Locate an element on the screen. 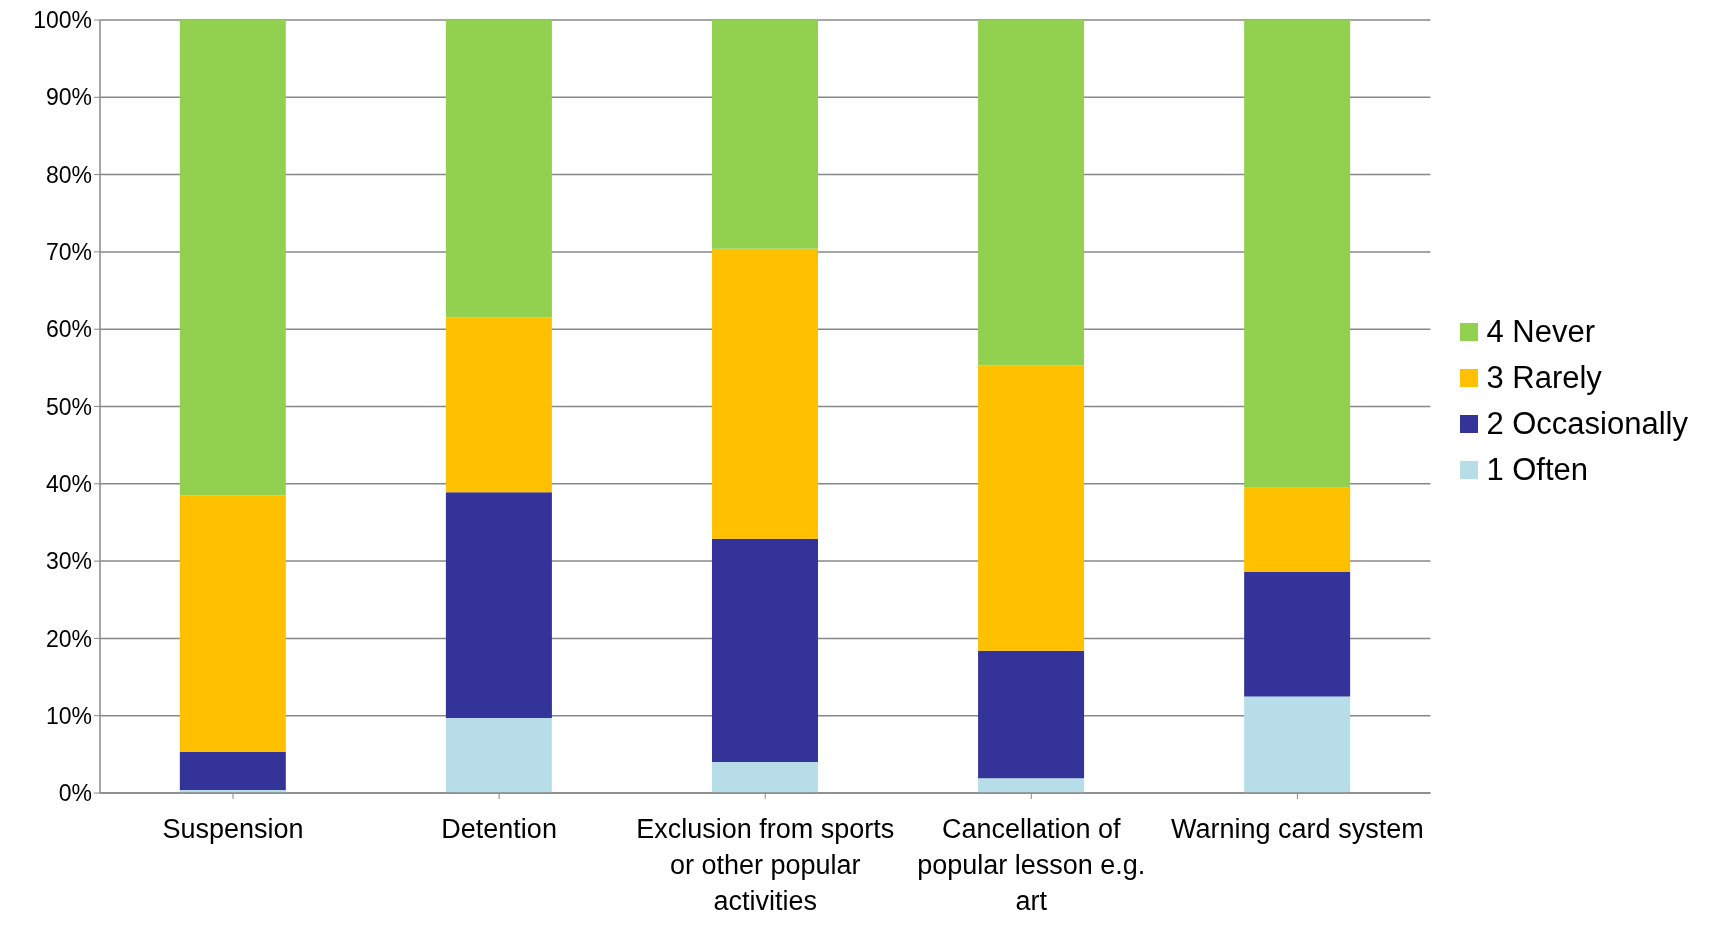 The image size is (1711, 944). y-tick-label: 90% is located at coordinates (68, 97).